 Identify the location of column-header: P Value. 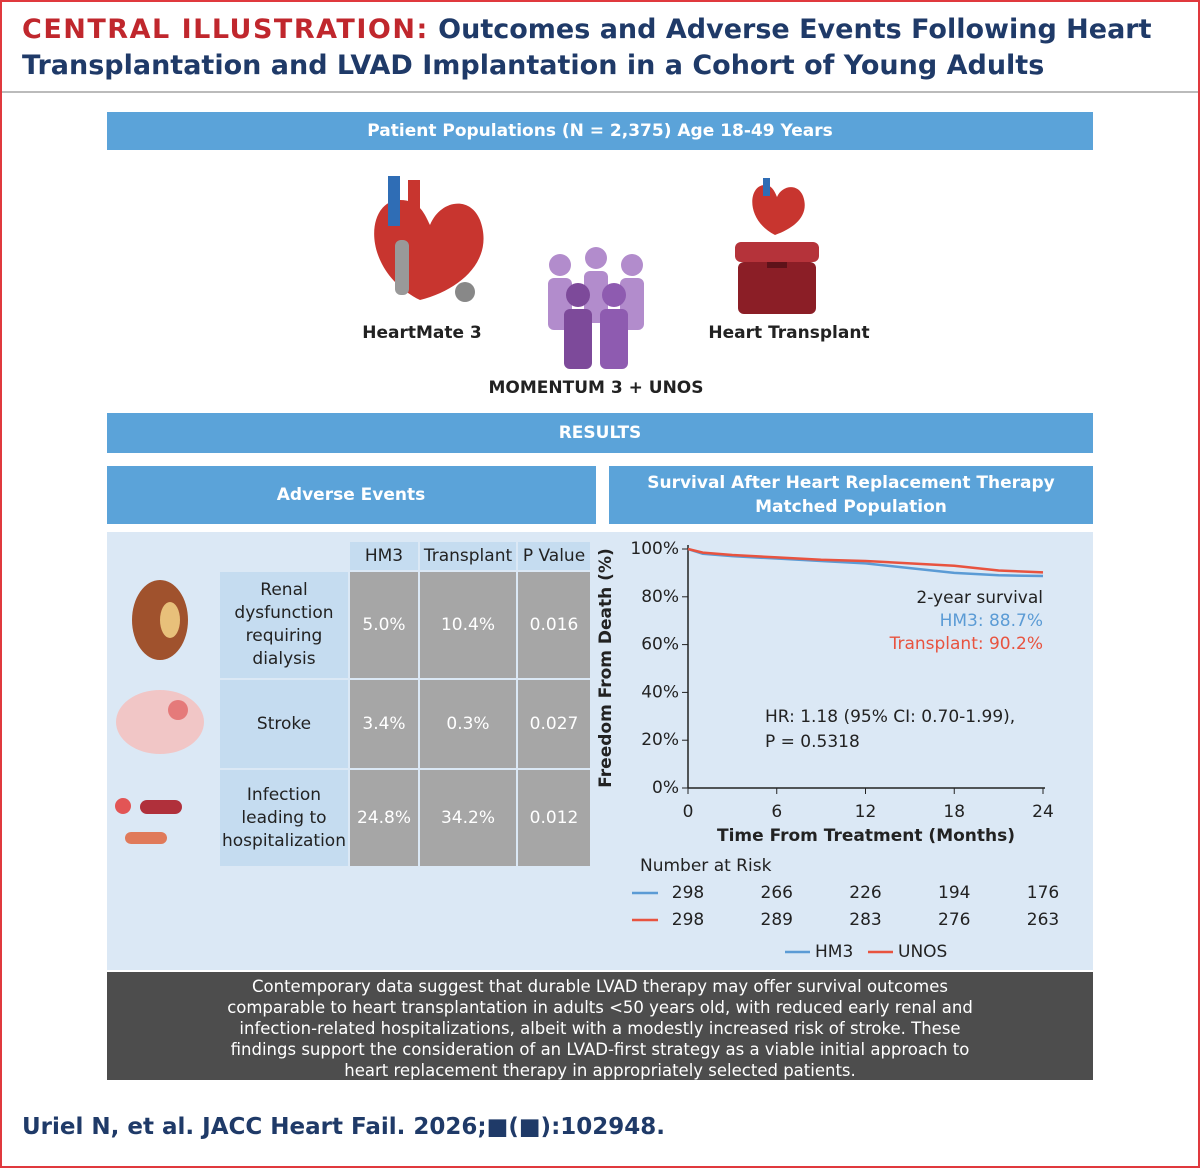
(554, 556).